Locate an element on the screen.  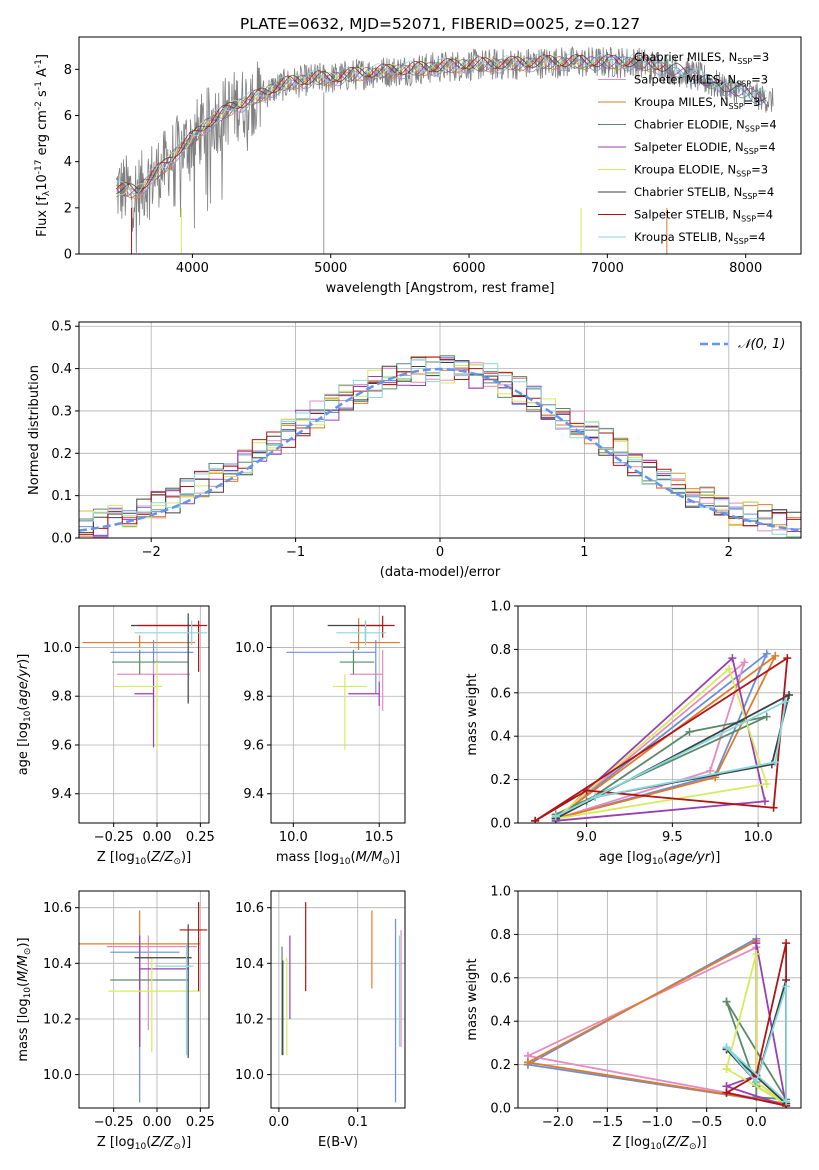
y-tick-label: 0 is located at coordinates (68, 255).